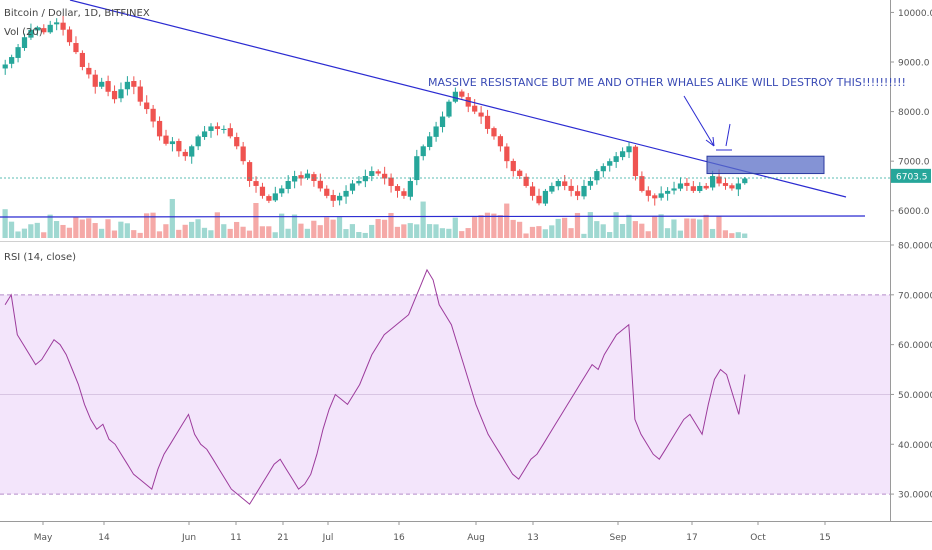  I want to click on rsi-tick-label: 30.0000, so click(915, 496).